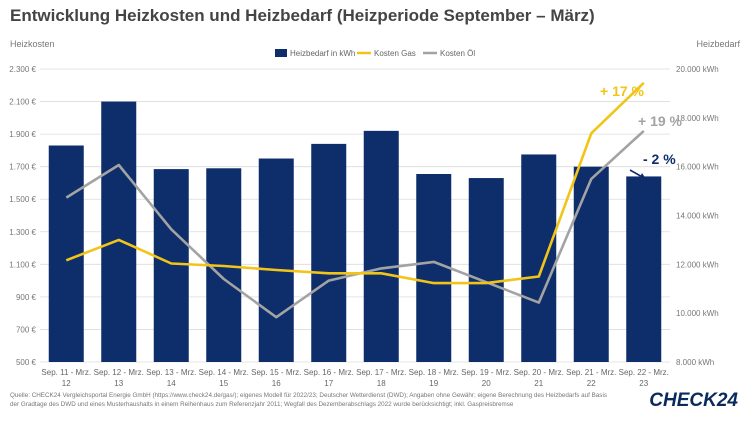  What do you see at coordinates (276, 383) in the screenshot?
I see `x-tick-label: 16` at bounding box center [276, 383].